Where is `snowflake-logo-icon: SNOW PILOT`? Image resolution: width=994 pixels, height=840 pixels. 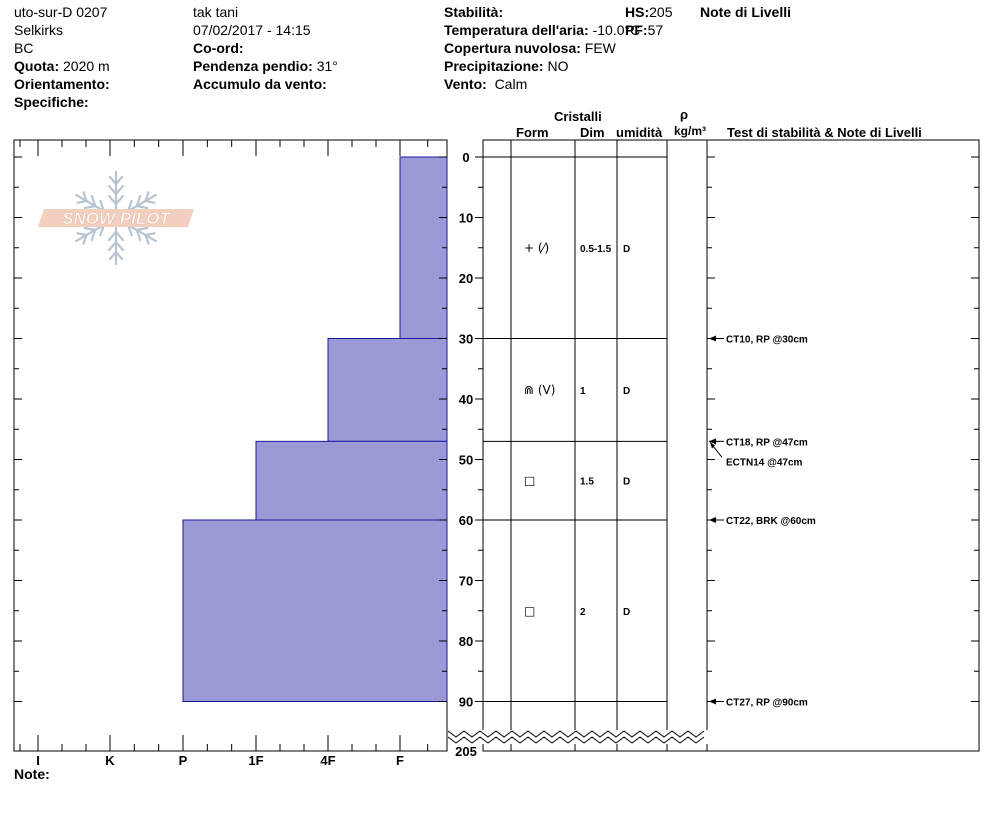
snowflake-logo-icon: SNOW PILOT is located at coordinates (116, 218).